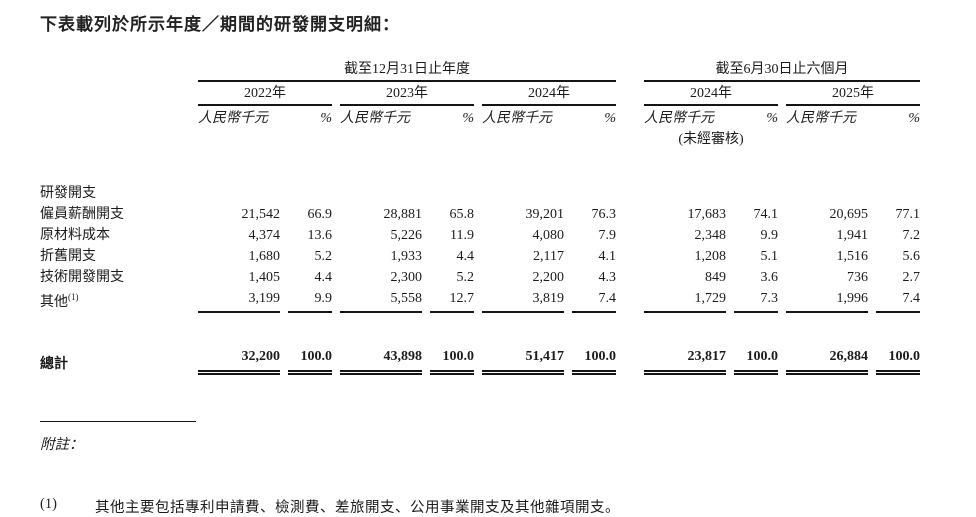 This screenshot has width=976, height=517. I want to click on cell-amount: 3,819, so click(523, 300).